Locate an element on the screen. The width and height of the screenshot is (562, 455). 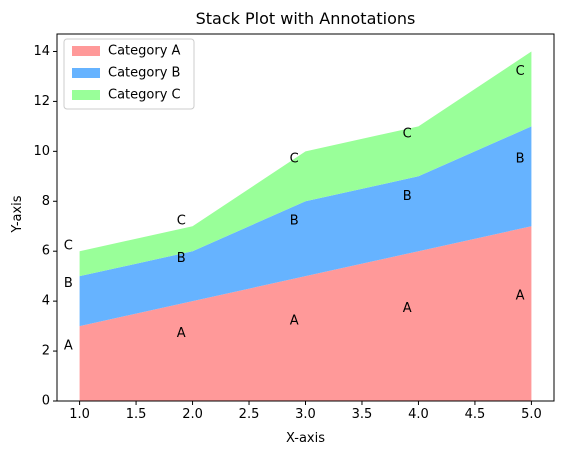
x-axis-label: X-axis is located at coordinates (305, 438).